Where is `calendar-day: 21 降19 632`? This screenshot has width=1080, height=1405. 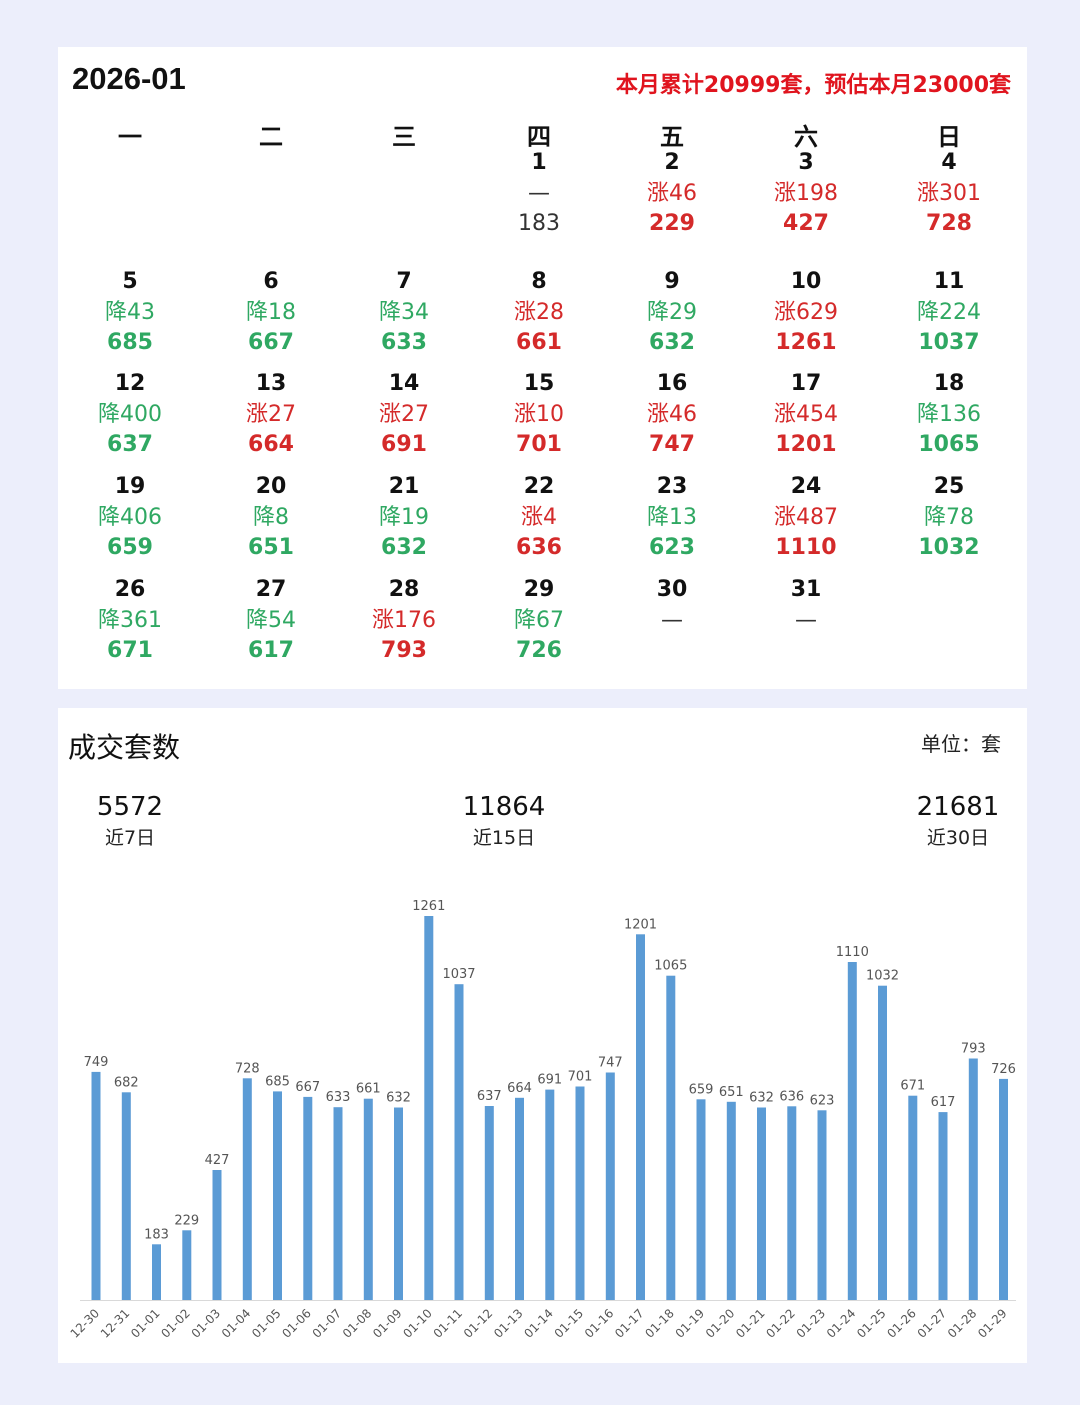
calendar-day: 21 降19 632 is located at coordinates (404, 517).